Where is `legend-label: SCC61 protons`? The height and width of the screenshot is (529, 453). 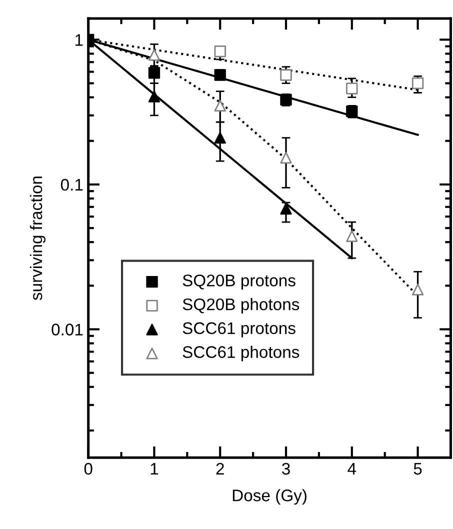
legend-label: SCC61 protons is located at coordinates (239, 330).